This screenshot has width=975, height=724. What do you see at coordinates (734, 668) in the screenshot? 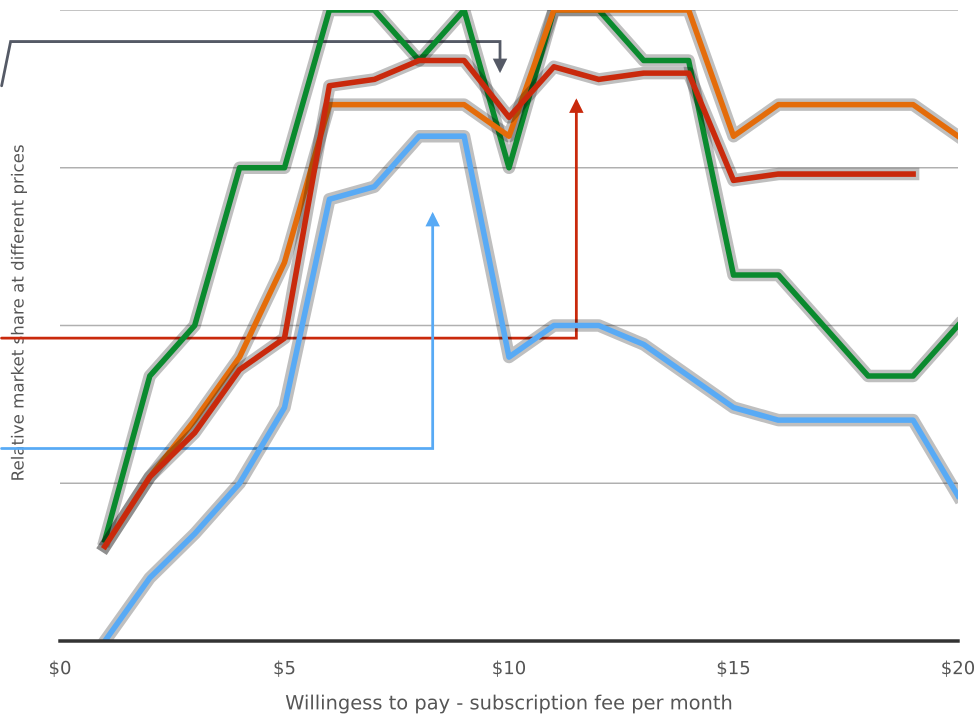
I see `x-tick-label: $15` at bounding box center [734, 668].